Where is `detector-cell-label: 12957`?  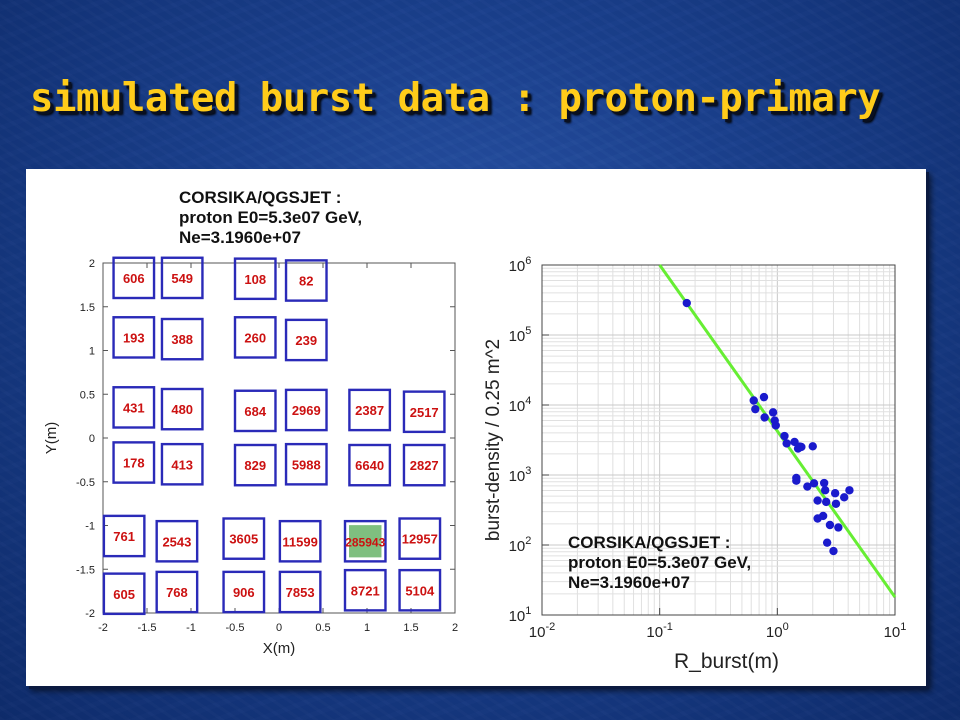
detector-cell-label: 12957 is located at coordinates (420, 539).